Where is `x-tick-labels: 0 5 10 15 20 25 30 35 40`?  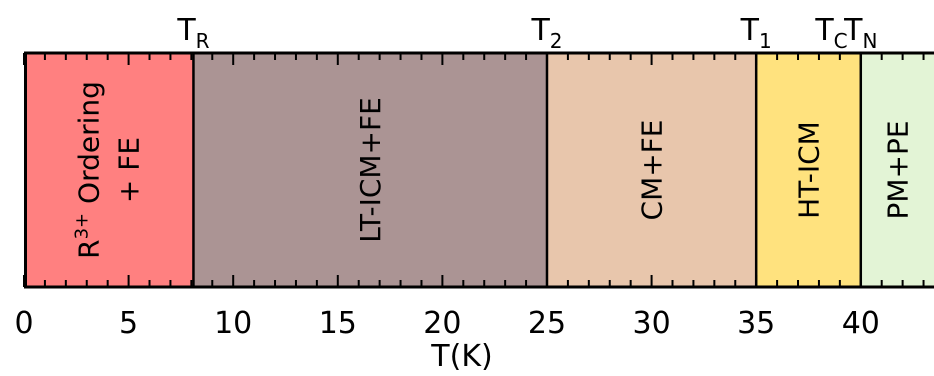 x-tick-labels: 0 5 10 15 20 25 30 35 40 is located at coordinates (446, 323).